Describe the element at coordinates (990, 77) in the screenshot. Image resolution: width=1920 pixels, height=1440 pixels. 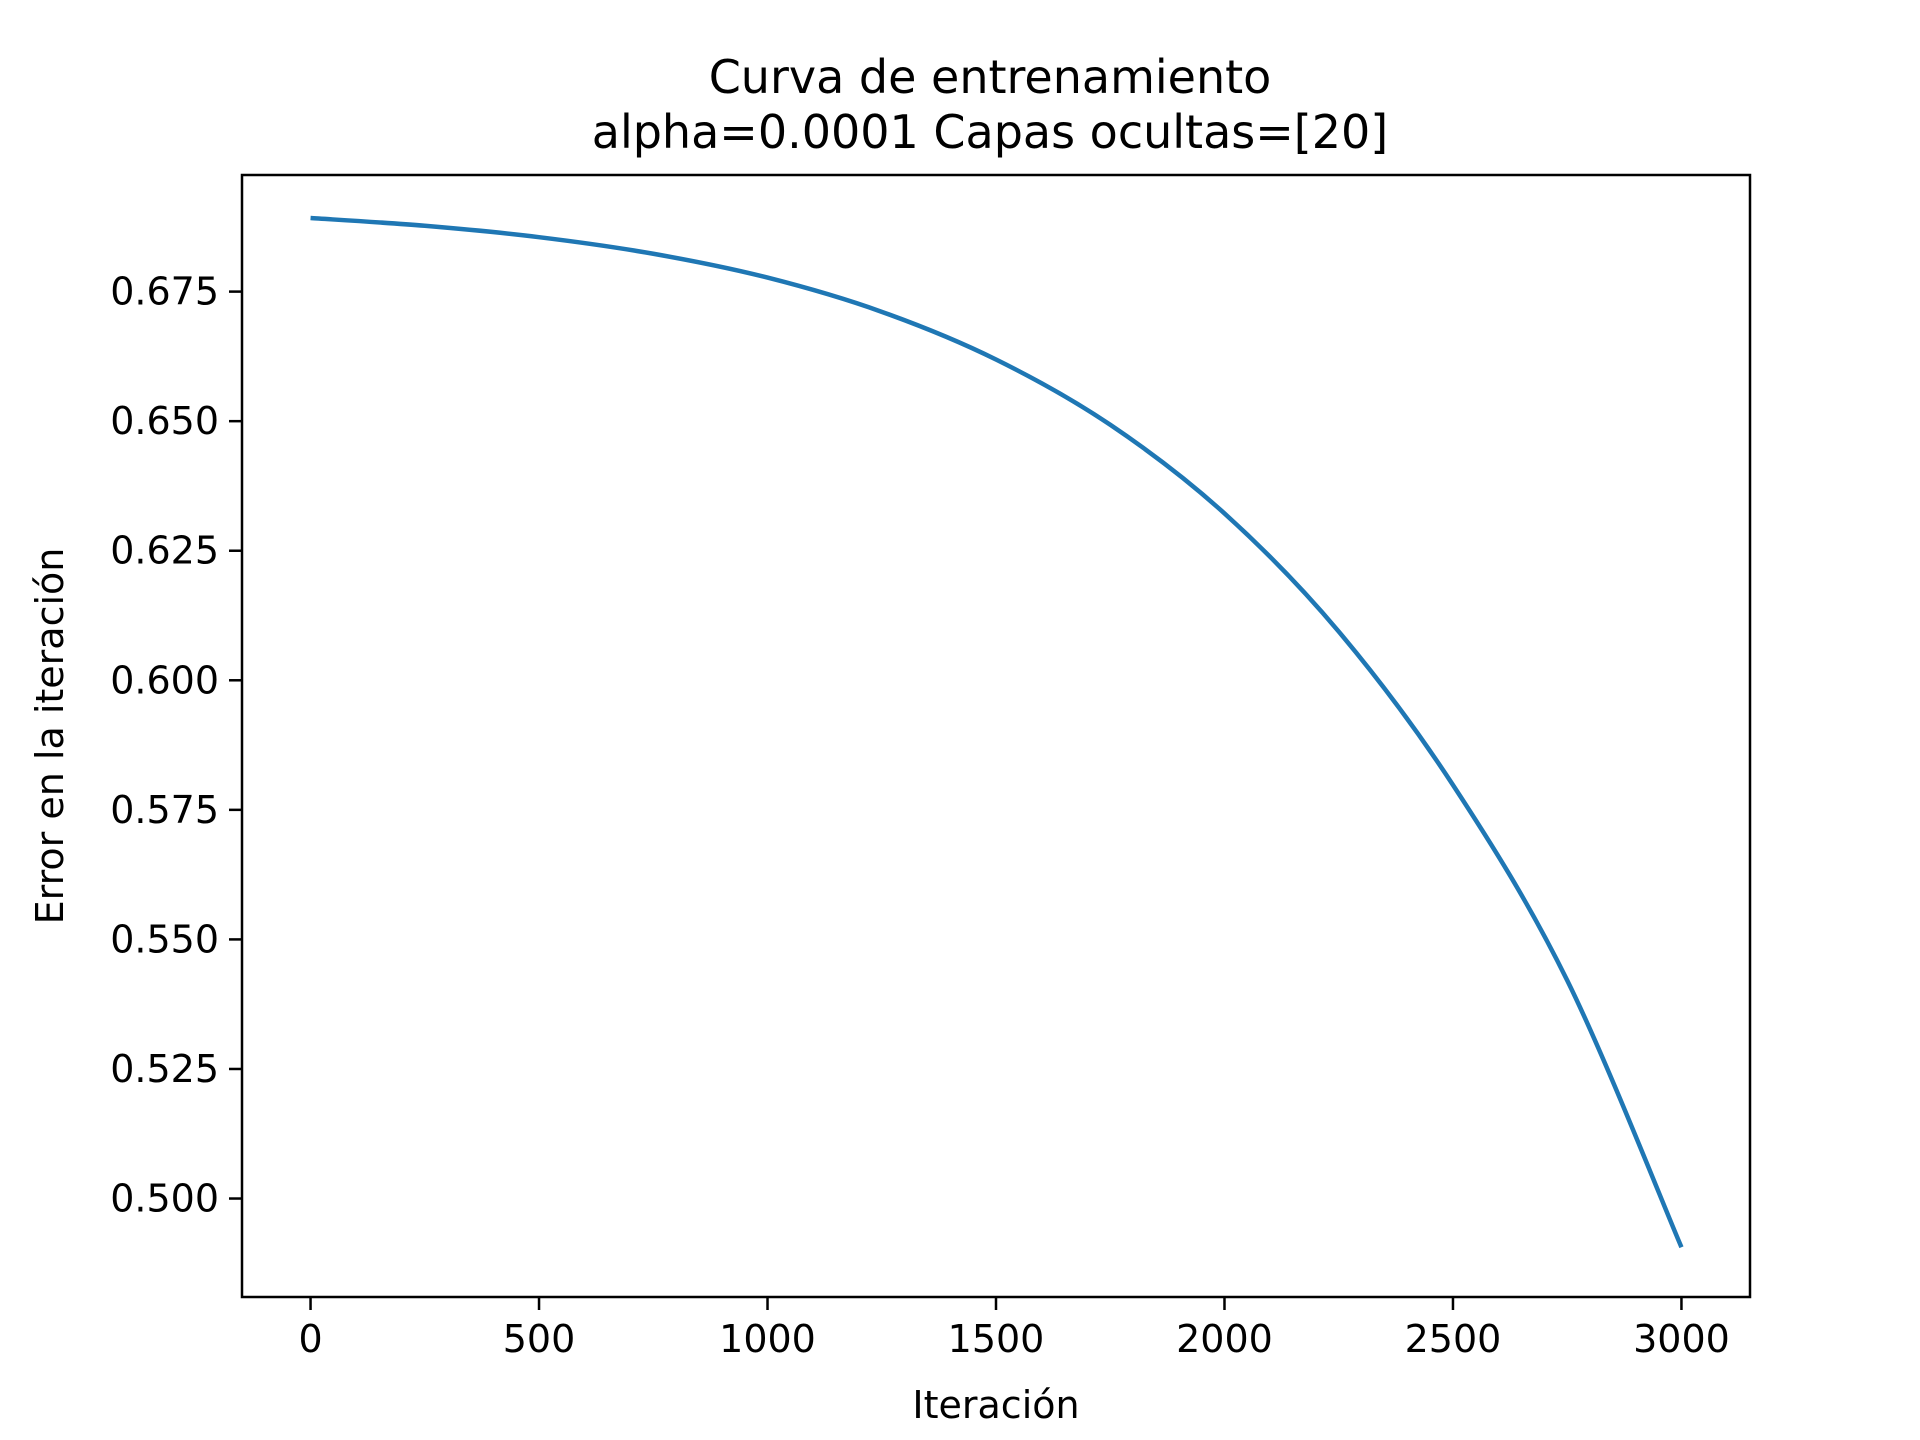
I see `chart-title: Curva de entrenamiento` at that location.